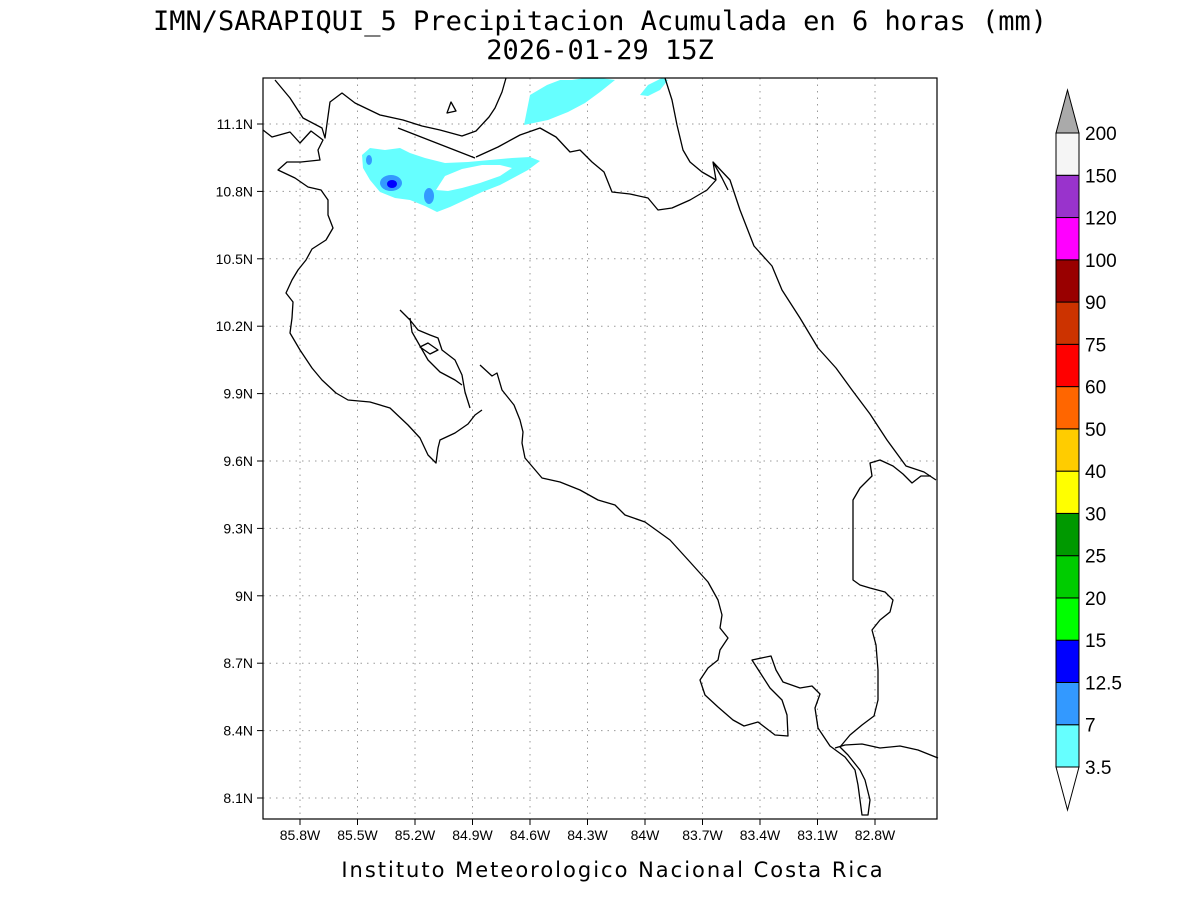 This screenshot has height=900, width=1200. I want to click on x-tick-label: 84.9W, so click(472, 835).